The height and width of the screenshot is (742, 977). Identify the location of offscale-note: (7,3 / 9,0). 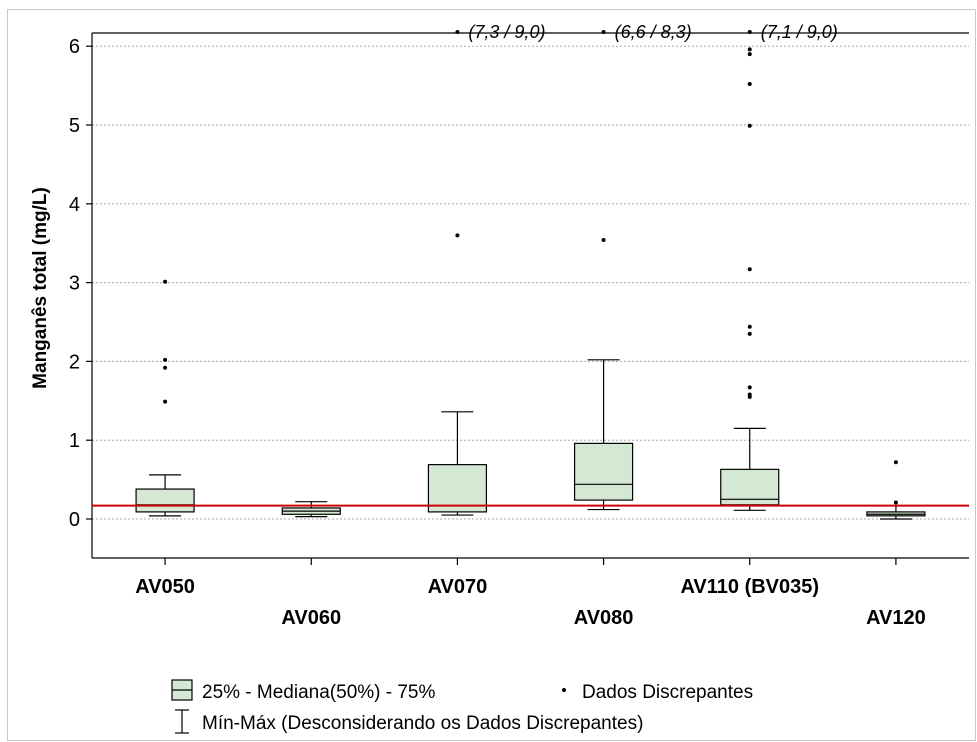
(506, 32).